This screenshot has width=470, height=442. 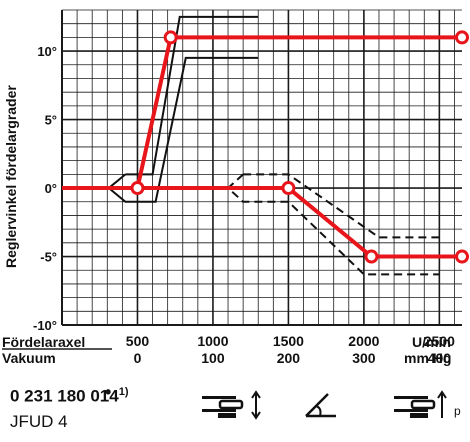 I want to click on adjust-screw-icon, so click(x=231, y=405).